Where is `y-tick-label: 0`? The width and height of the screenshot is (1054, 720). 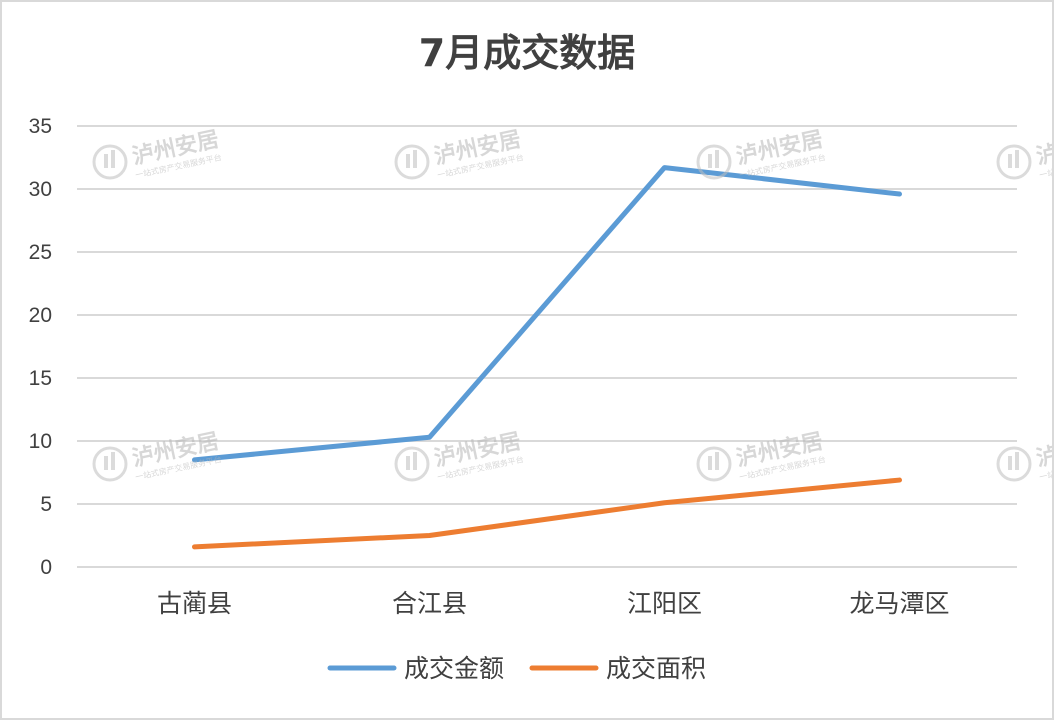
y-tick-label: 0 is located at coordinates (46, 567).